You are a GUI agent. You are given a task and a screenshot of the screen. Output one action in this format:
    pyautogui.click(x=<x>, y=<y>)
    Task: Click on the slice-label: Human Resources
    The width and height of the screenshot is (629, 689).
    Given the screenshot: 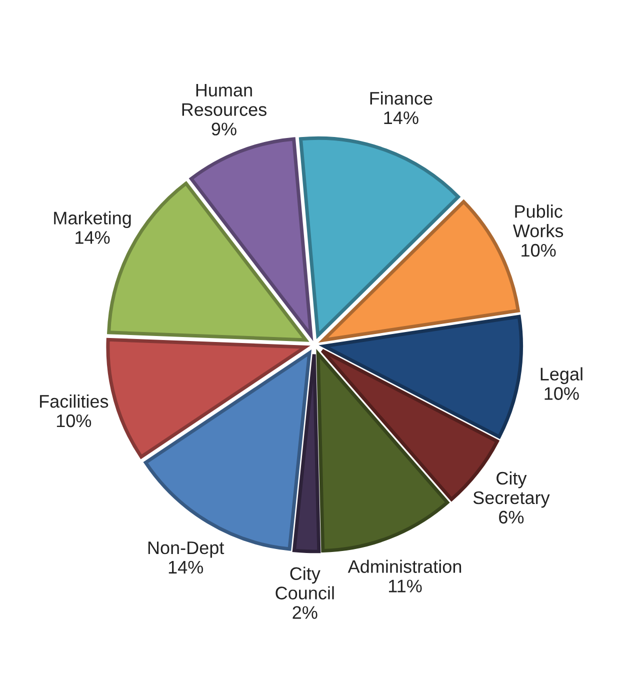 What is the action you would take?
    pyautogui.click(x=224, y=100)
    